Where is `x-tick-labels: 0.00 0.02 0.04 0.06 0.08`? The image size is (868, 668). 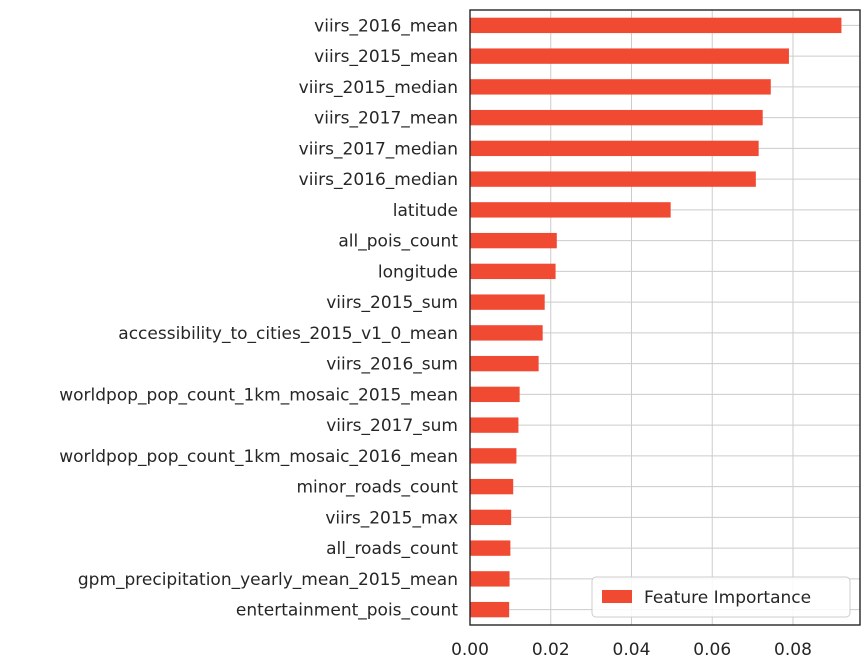 x-tick-labels: 0.00 0.02 0.04 0.06 0.08 is located at coordinates (631, 650).